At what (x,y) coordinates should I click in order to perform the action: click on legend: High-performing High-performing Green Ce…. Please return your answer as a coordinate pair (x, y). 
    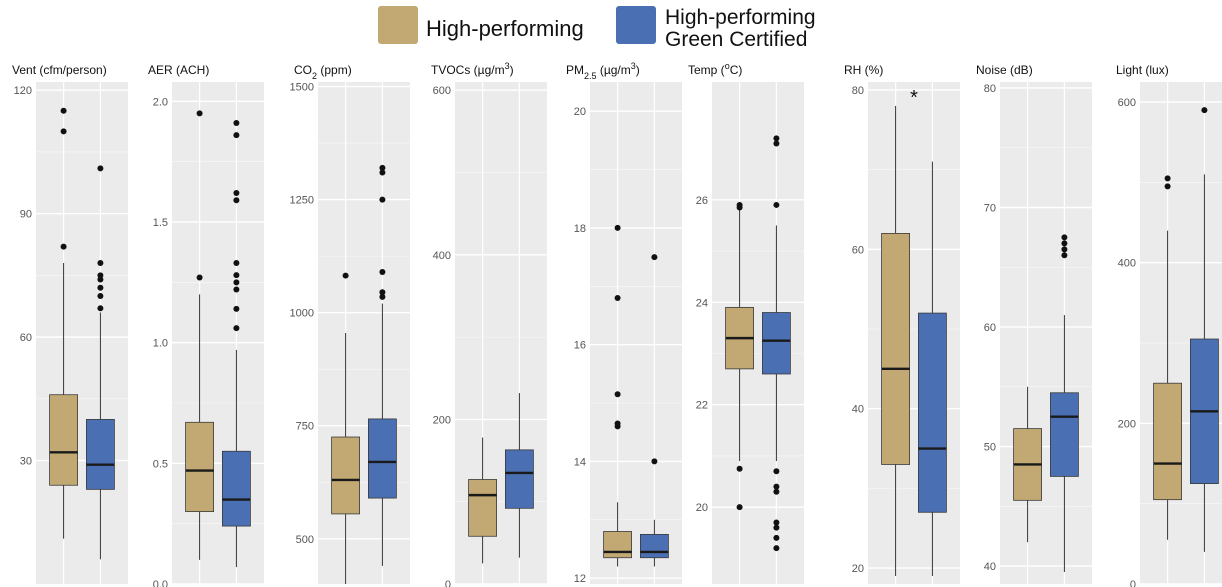
    Looking at the image, I should click on (611, 25).